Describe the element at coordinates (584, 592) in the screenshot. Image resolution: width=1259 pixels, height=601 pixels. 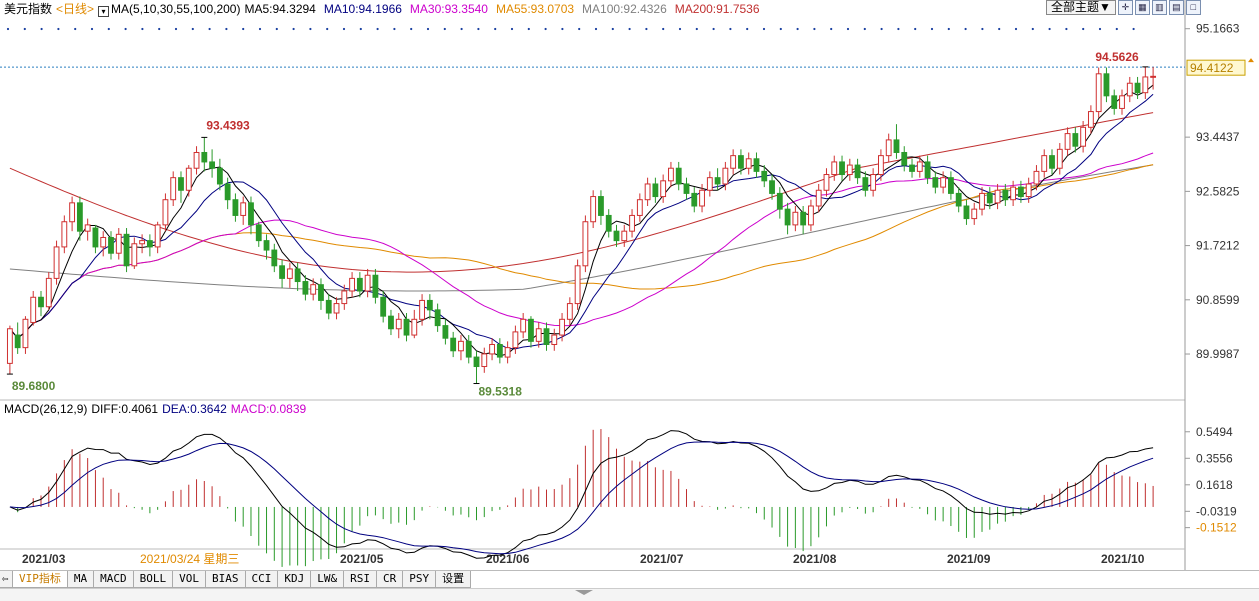
I see `collapse-arrow-icon` at that location.